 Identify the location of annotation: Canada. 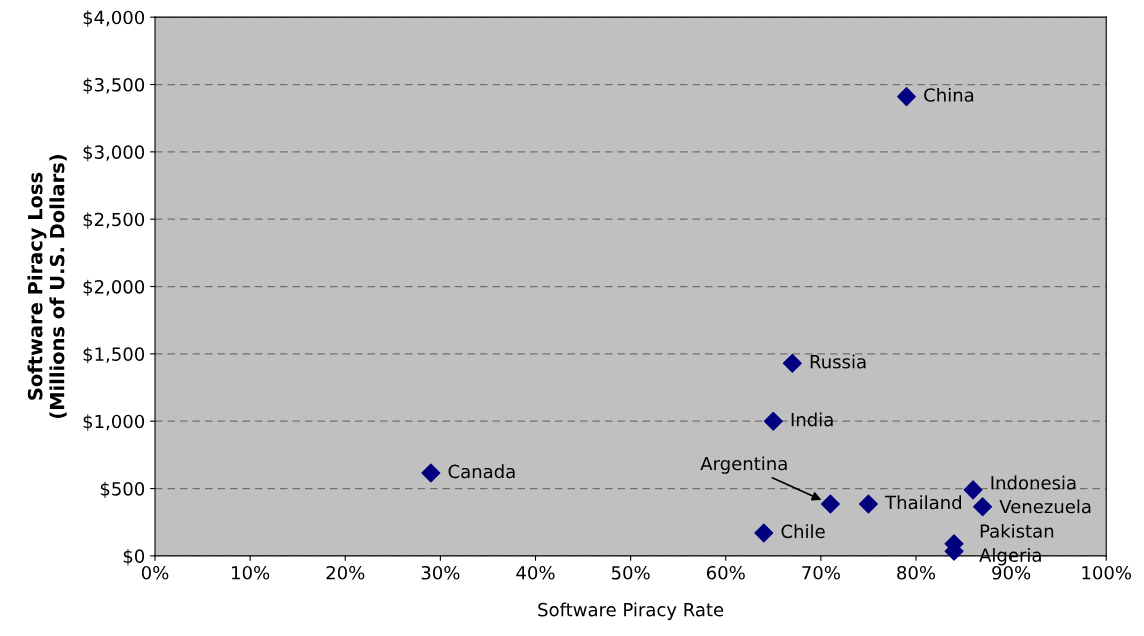
(481, 471).